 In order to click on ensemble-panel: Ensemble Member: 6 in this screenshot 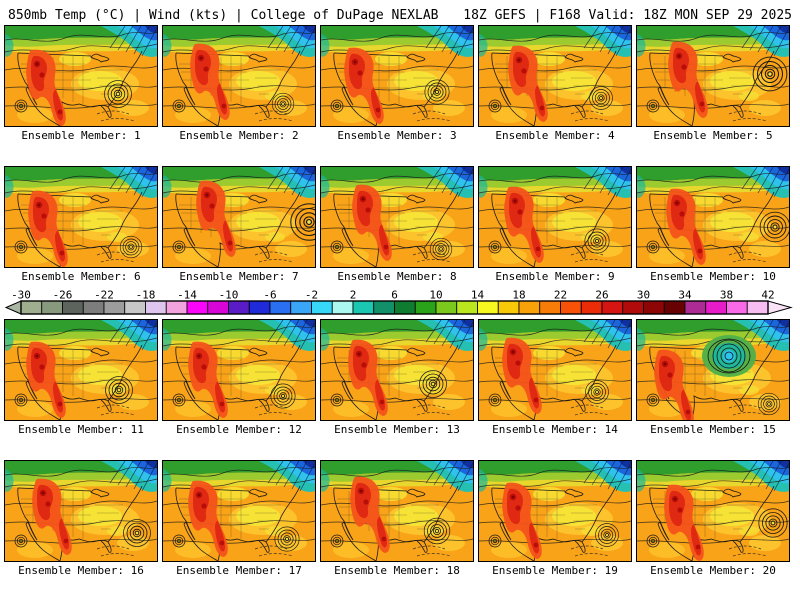, I will do `click(81, 227)`.